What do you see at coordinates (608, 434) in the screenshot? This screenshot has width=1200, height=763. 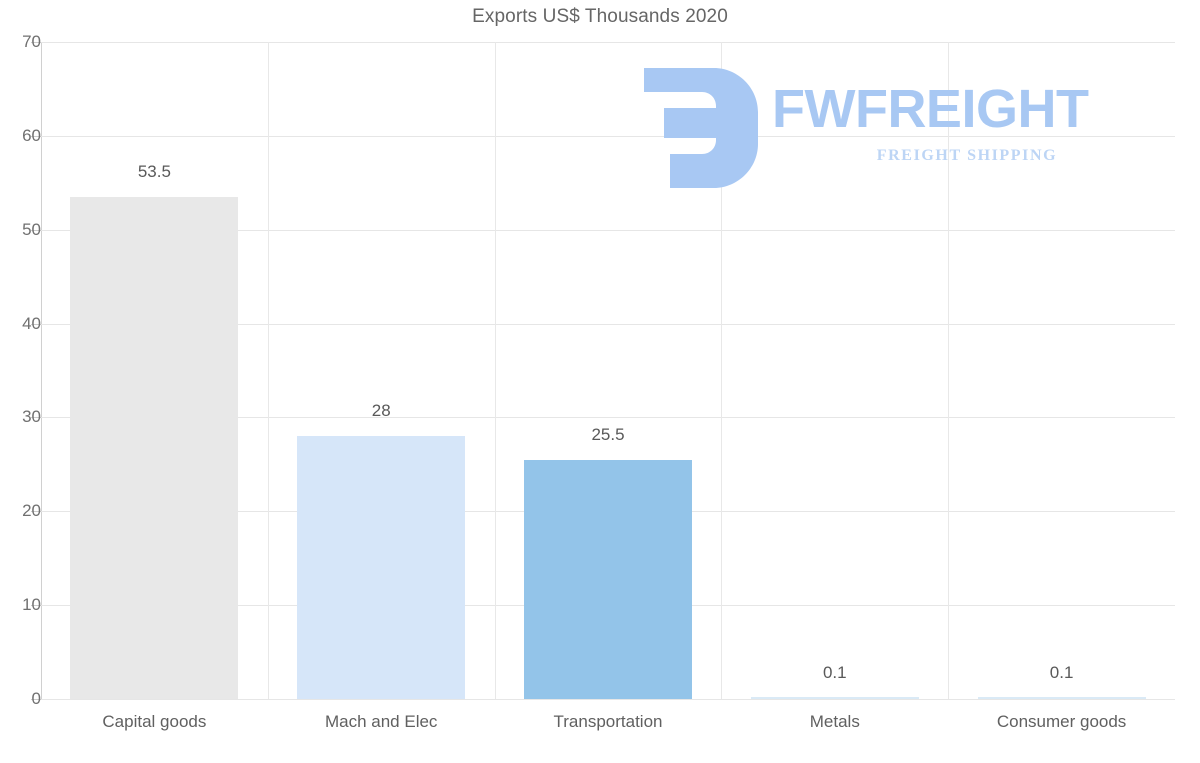 I see `bar-value-label: 25.5` at bounding box center [608, 434].